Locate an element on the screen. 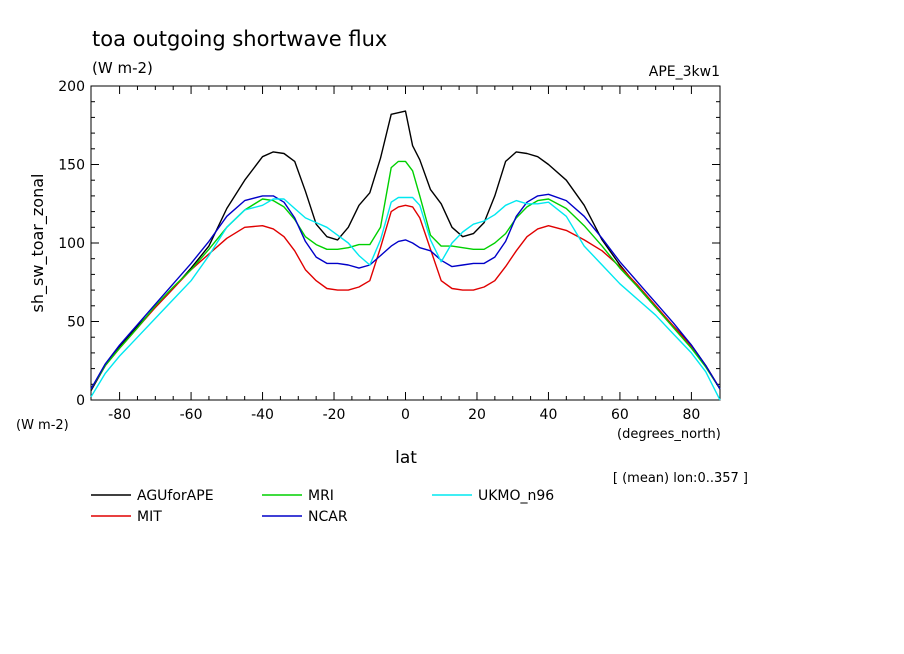 This screenshot has width=904, height=654. y-tick-label: 150 is located at coordinates (71, 166).